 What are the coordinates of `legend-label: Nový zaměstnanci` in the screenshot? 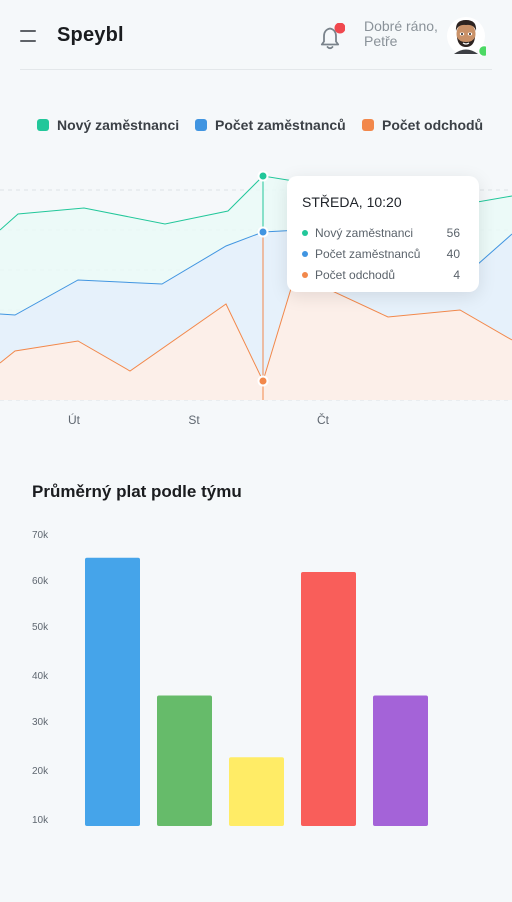 It's located at (118, 125).